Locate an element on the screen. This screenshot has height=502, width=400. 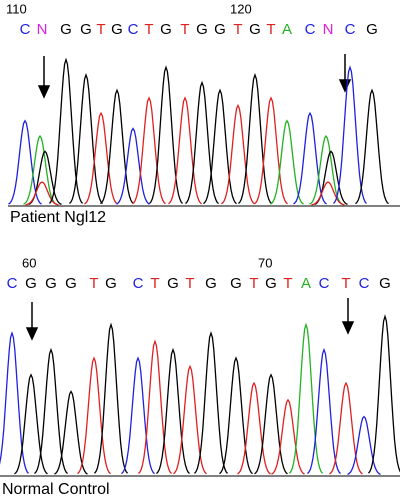
position-number: 60 is located at coordinates (29, 262).